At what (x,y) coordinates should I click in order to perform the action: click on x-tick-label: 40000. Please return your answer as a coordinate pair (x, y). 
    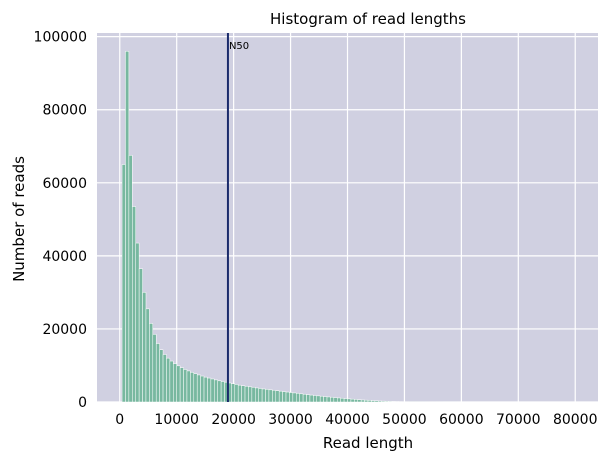
    Looking at the image, I should click on (347, 420).